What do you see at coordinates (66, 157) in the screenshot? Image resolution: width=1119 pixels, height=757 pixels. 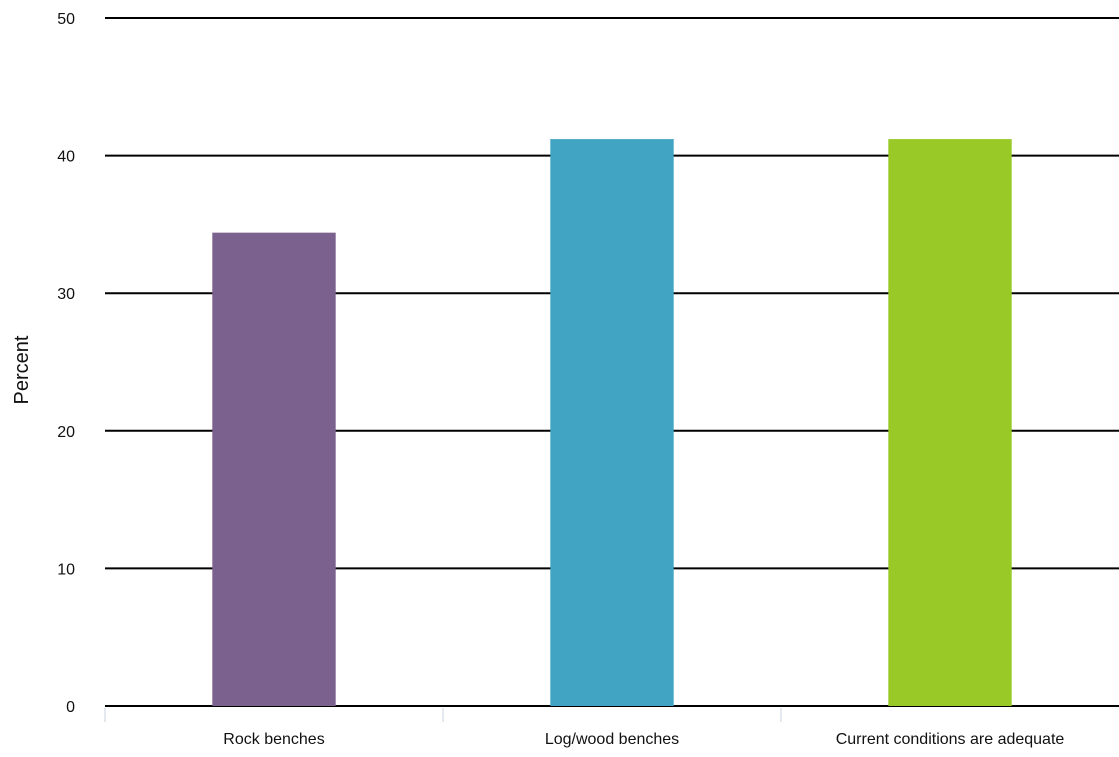 I see `y-tick-label: 40` at bounding box center [66, 157].